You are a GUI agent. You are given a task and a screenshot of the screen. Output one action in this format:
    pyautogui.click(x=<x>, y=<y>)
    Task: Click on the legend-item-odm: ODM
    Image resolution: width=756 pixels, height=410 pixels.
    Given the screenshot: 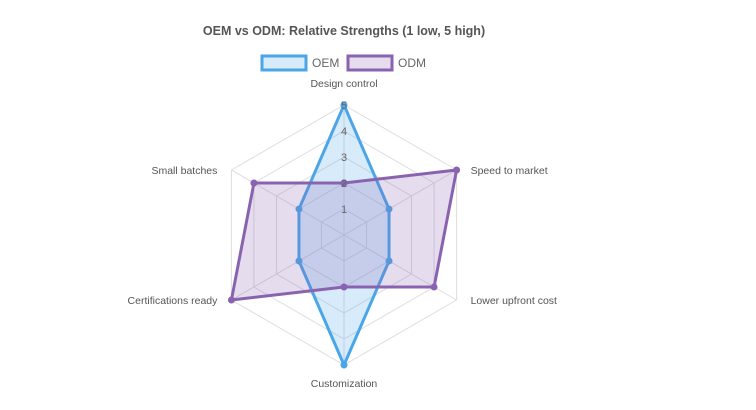 What is the action you would take?
    pyautogui.click(x=386, y=63)
    